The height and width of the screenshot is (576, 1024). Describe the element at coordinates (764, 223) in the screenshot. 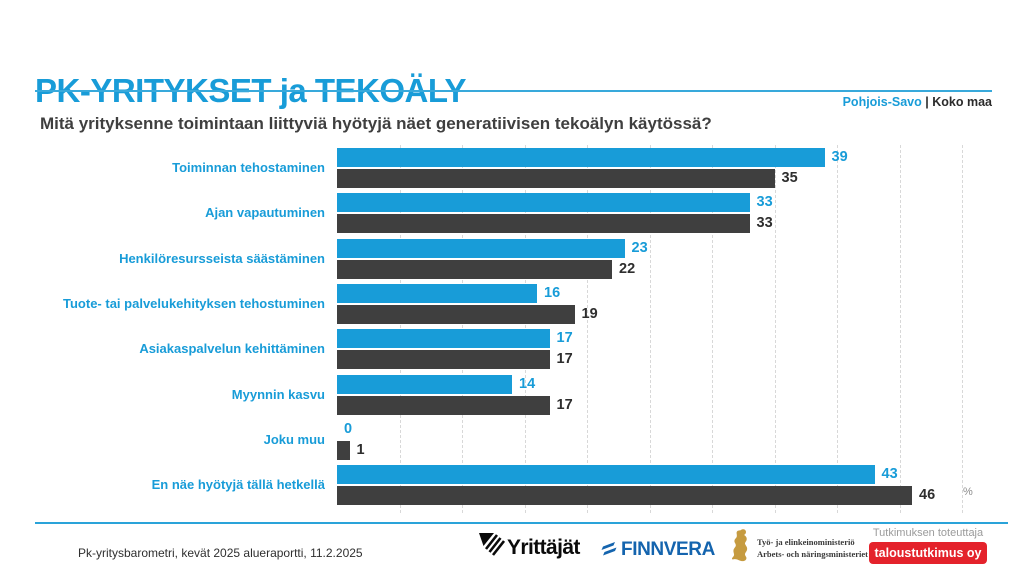

I see `value-label-koko-maa: 33` at that location.